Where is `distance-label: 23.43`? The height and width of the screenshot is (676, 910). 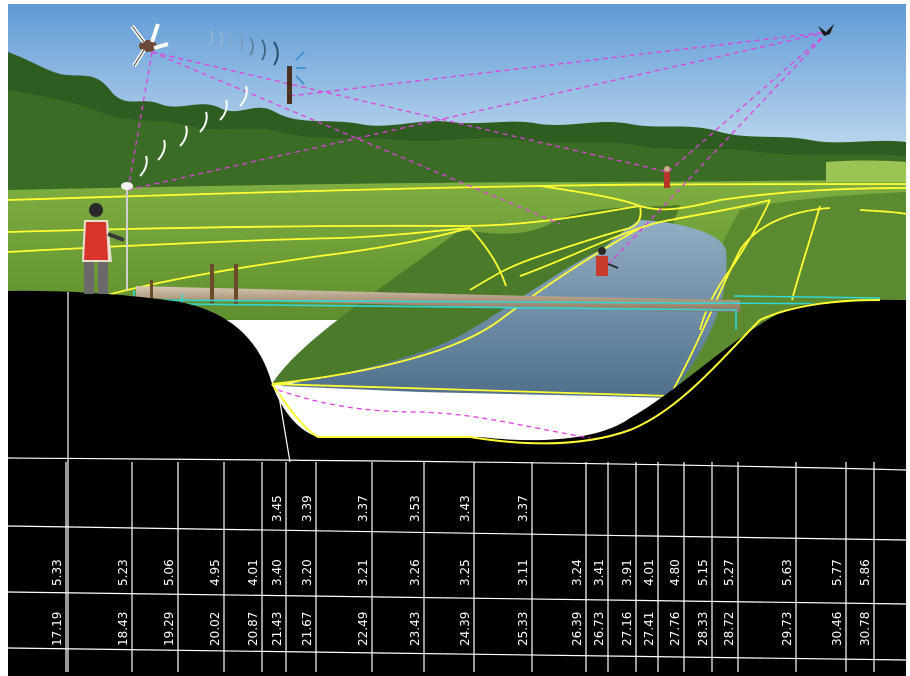 distance-label: 23.43 is located at coordinates (415, 629).